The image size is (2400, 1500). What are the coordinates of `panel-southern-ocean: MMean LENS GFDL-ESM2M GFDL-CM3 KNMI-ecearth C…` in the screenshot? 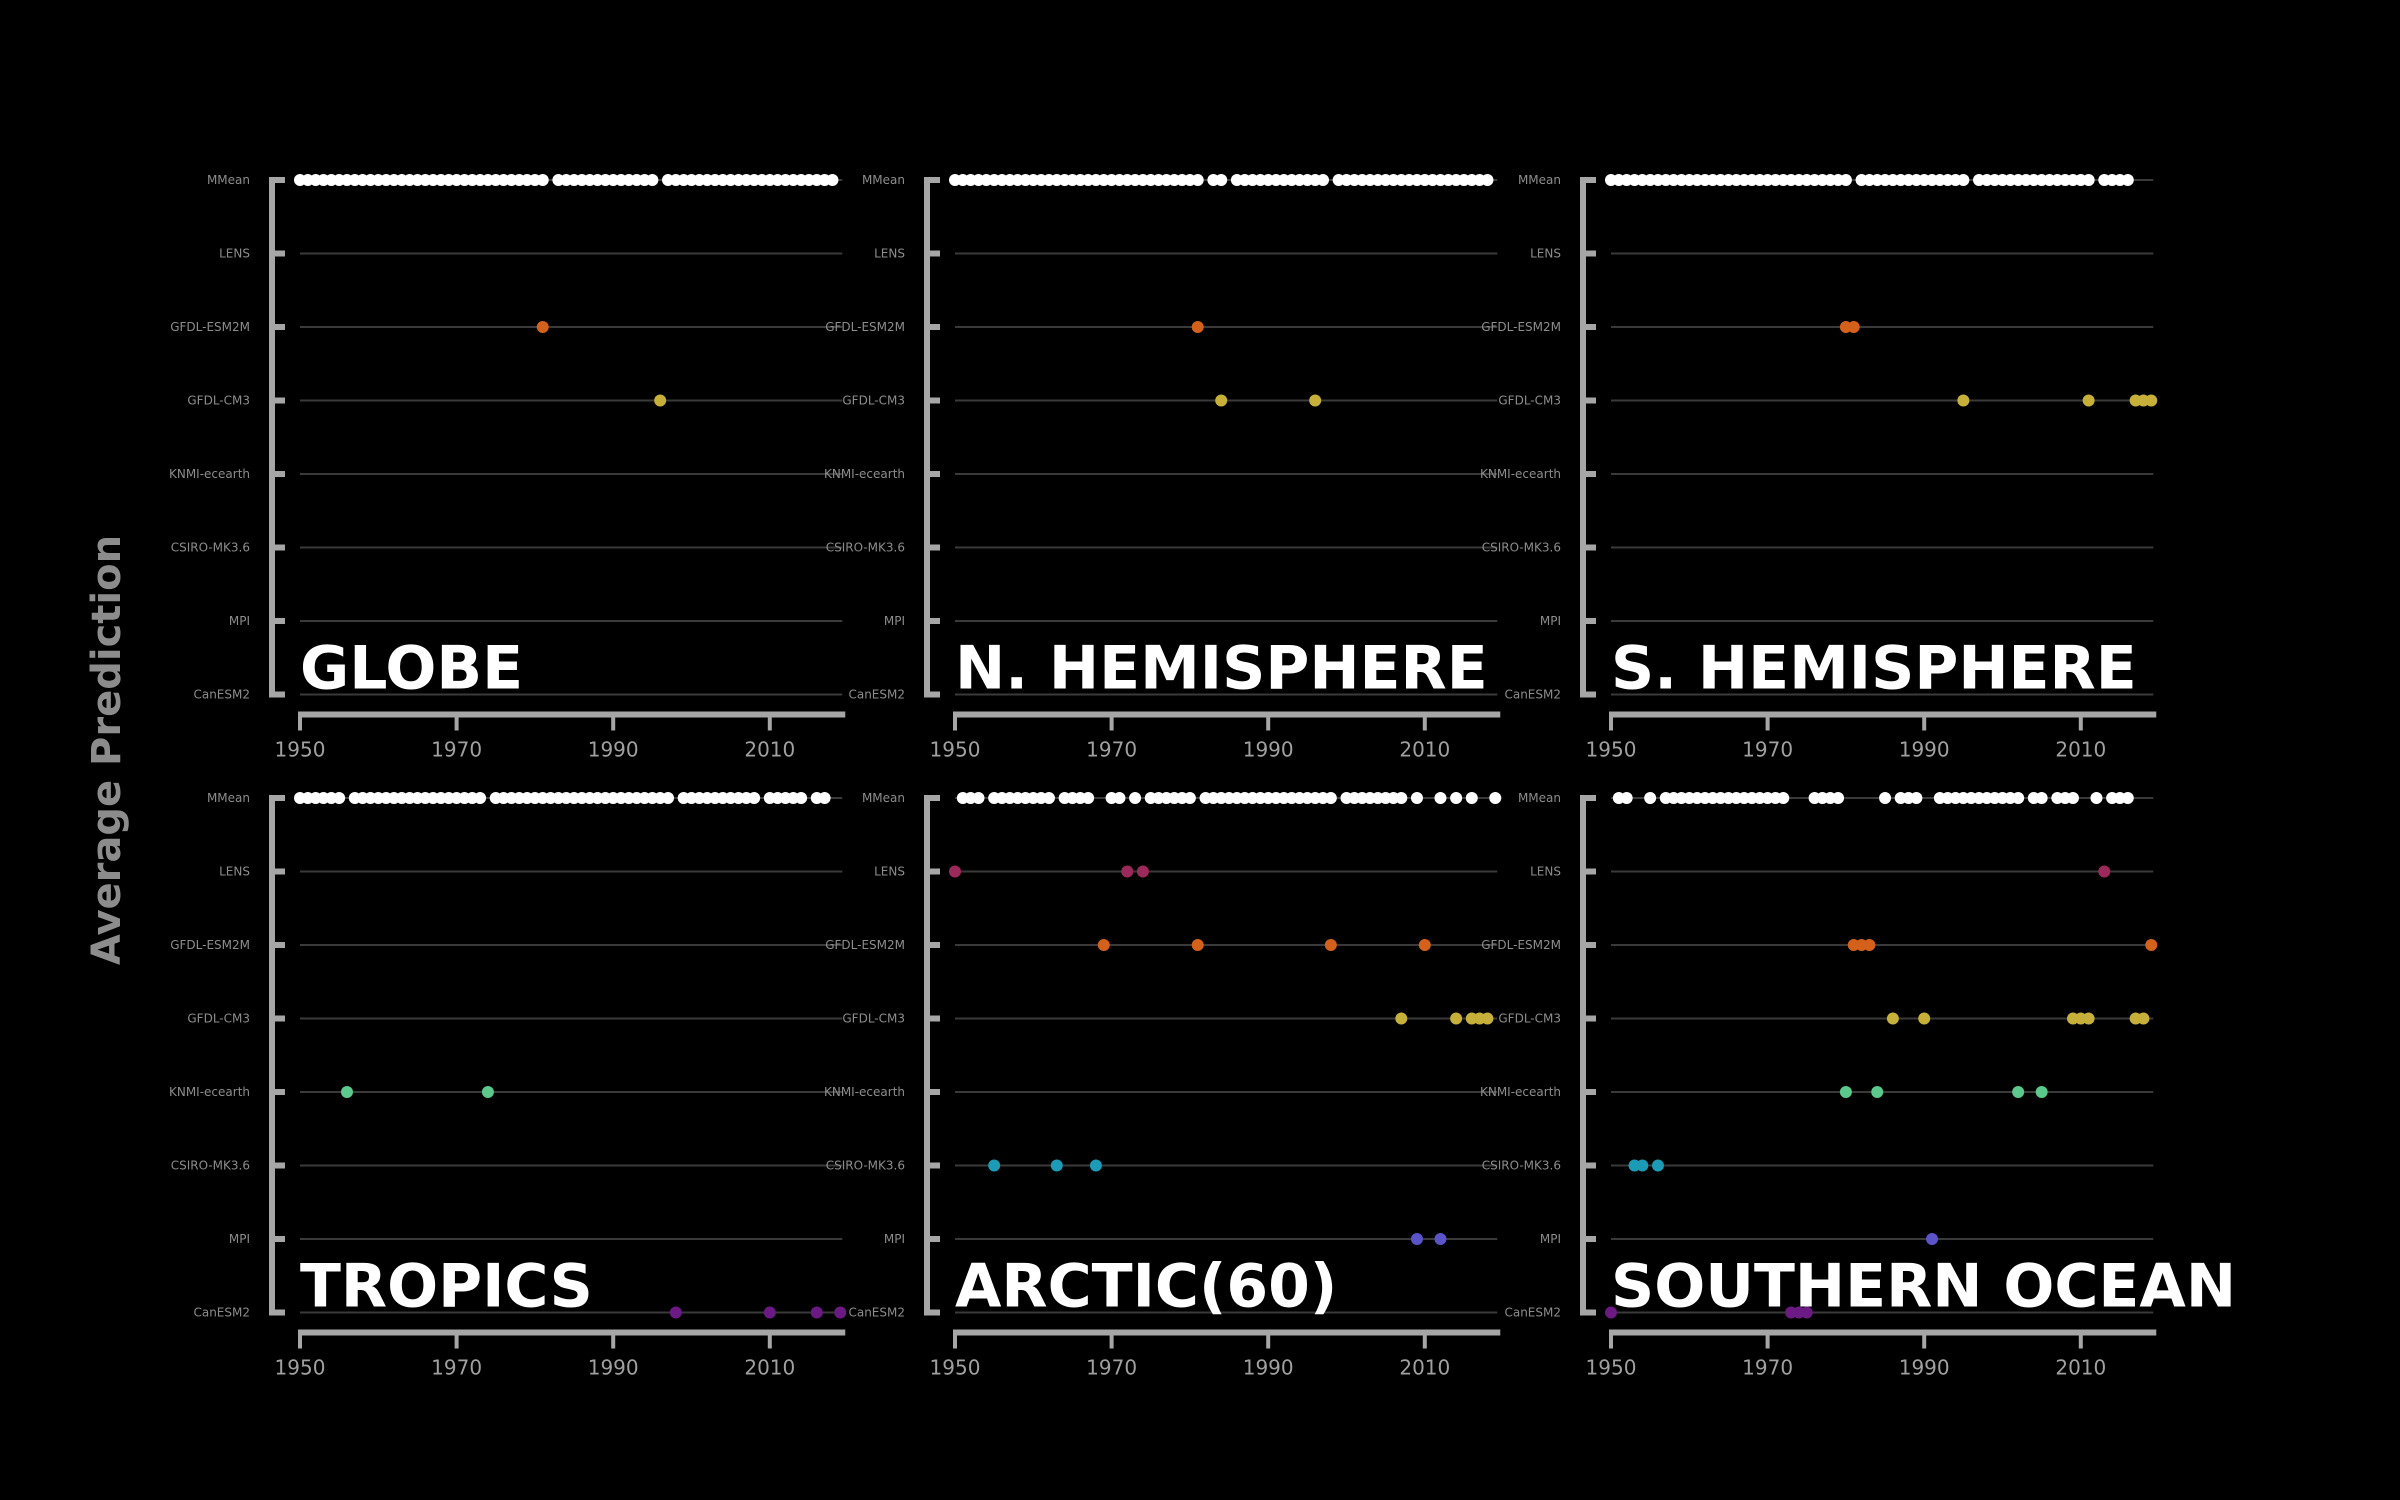 It's located at (1858, 1085).